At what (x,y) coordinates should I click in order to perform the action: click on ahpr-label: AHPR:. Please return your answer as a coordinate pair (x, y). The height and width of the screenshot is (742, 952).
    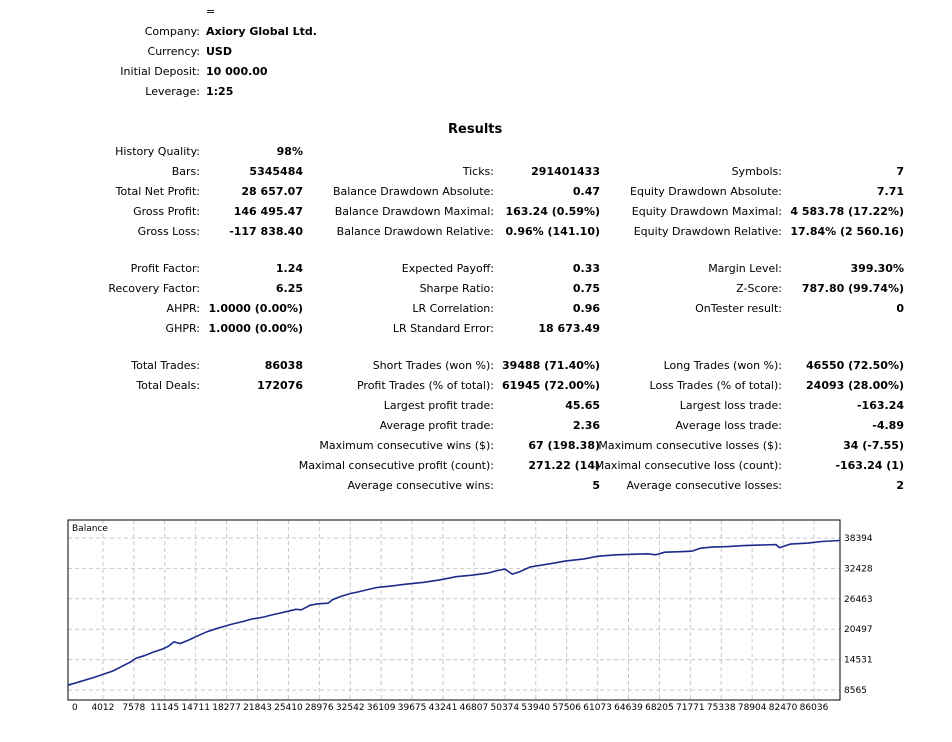
    Looking at the image, I should click on (183, 308).